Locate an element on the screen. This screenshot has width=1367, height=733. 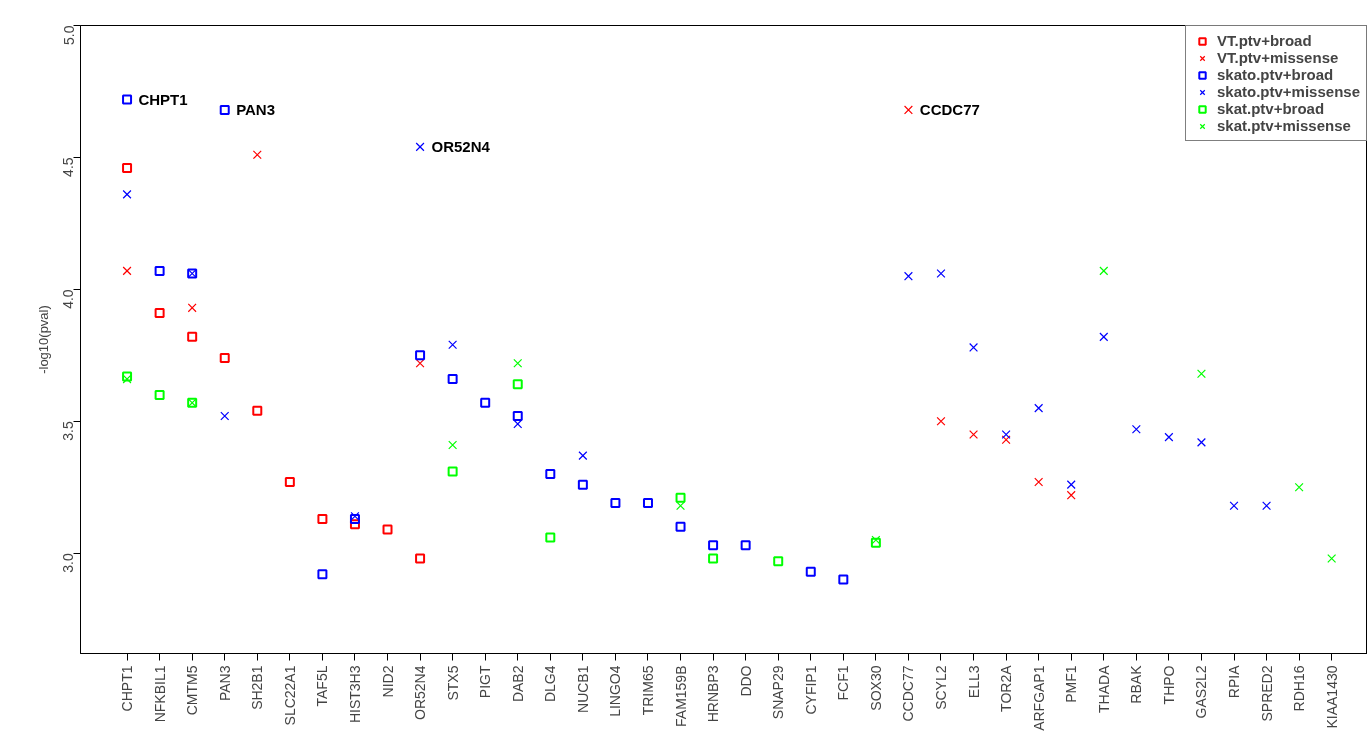
x-tick-label: NUCB1 is located at coordinates (582, 689).